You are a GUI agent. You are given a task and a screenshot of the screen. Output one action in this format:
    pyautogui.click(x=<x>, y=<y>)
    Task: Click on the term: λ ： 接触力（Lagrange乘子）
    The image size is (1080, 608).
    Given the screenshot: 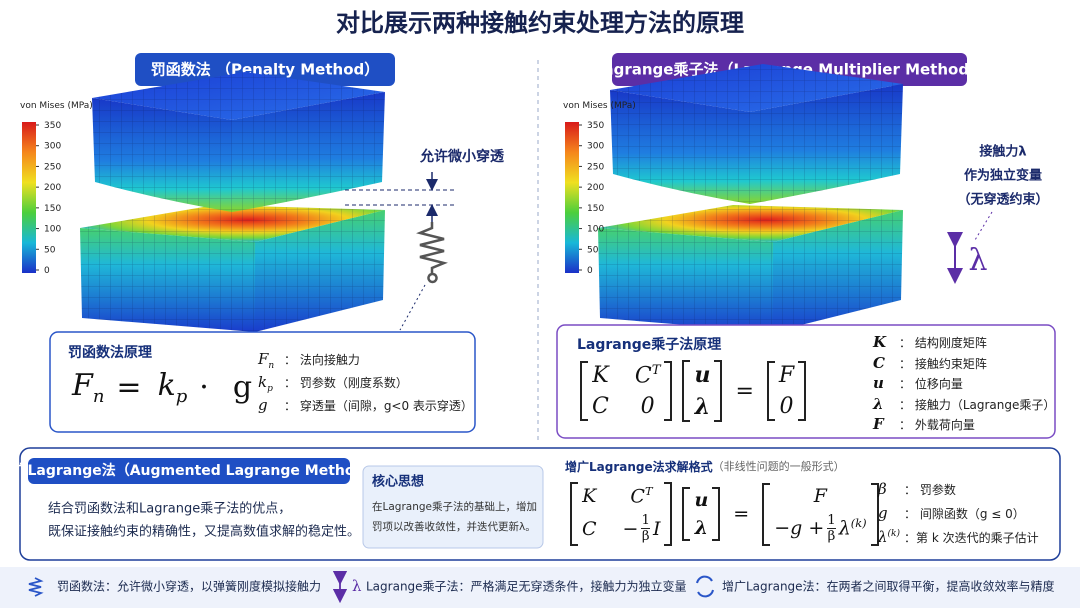 What is the action you would take?
    pyautogui.click(x=964, y=404)
    